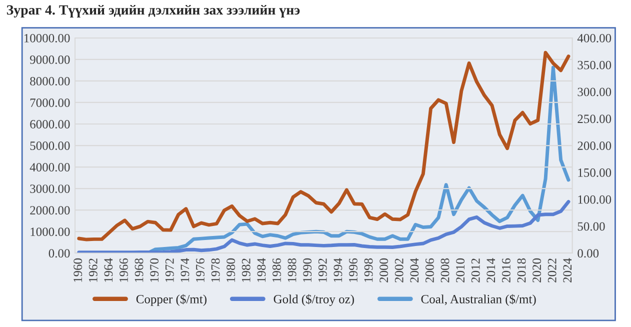 The height and width of the screenshot is (327, 631). I want to click on x-tick-label: 2002, so click(399, 270).